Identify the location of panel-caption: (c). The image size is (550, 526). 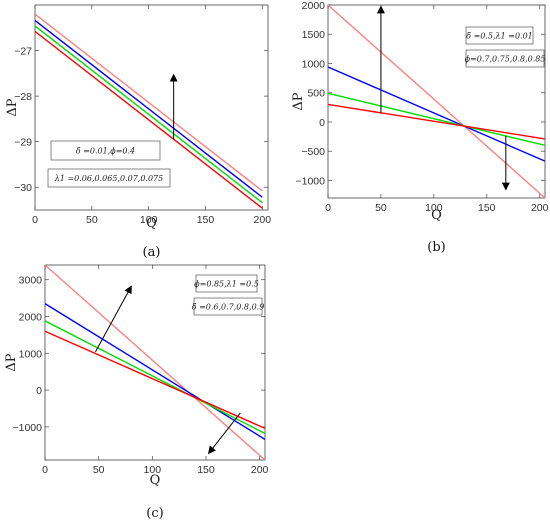
(154, 513).